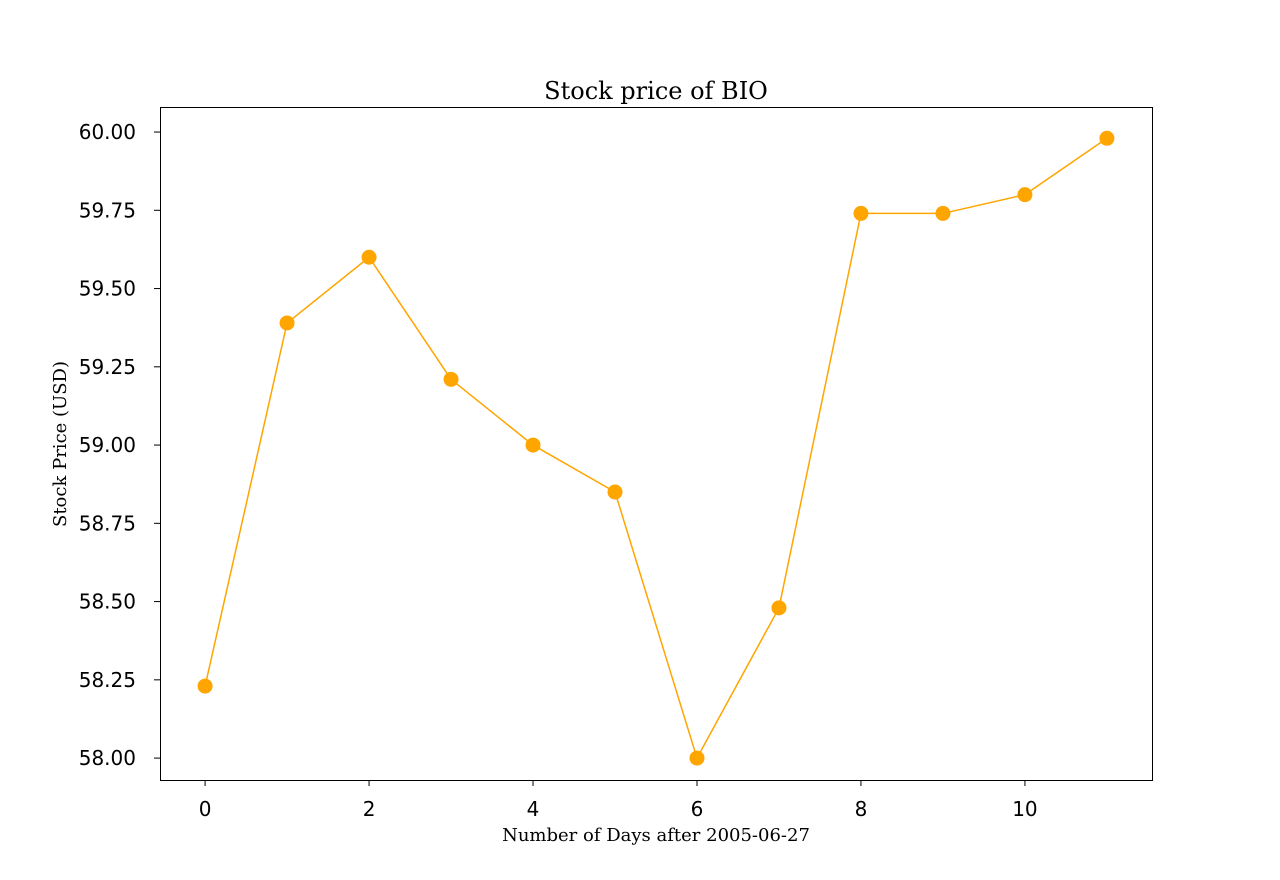 This screenshot has height=880, width=1280. I want to click on x-tick-label: 10, so click(1024, 809).